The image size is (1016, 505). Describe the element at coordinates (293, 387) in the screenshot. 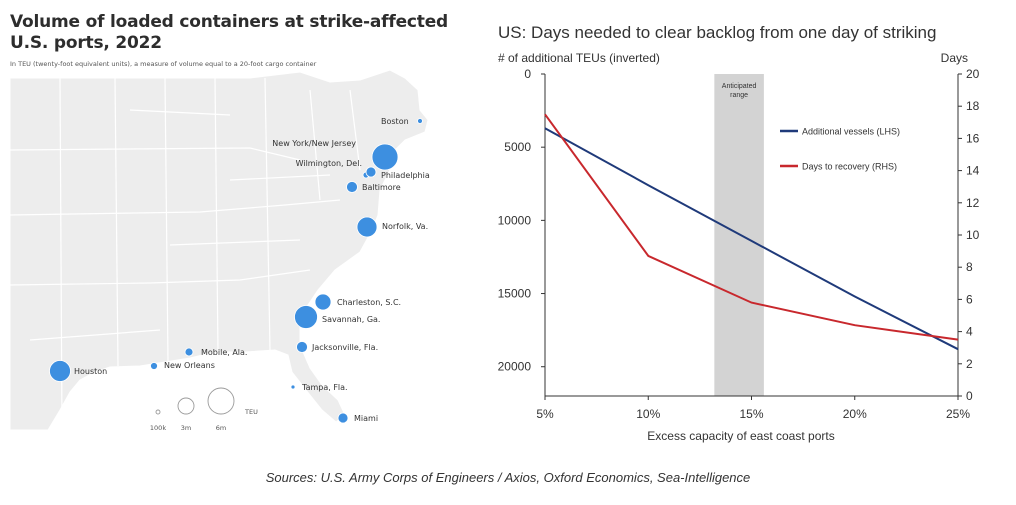

I see `port-bubble-tampa-fla` at that location.